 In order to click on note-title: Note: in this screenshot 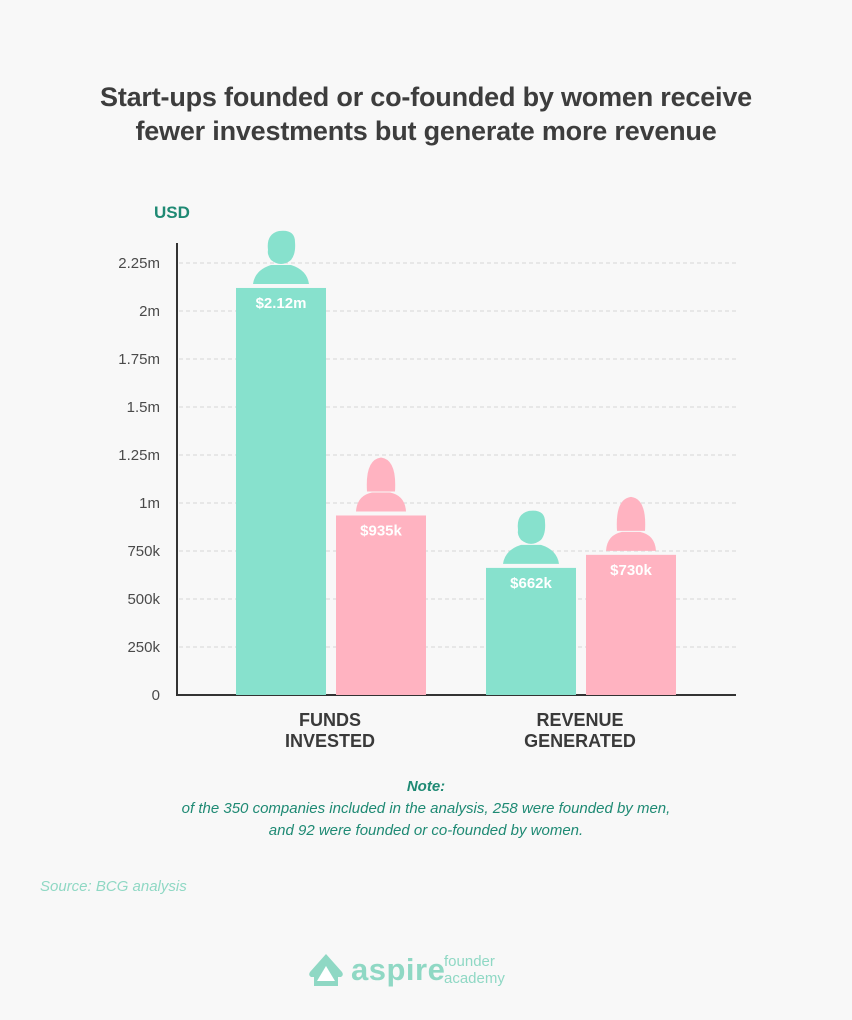, I will do `click(426, 786)`.